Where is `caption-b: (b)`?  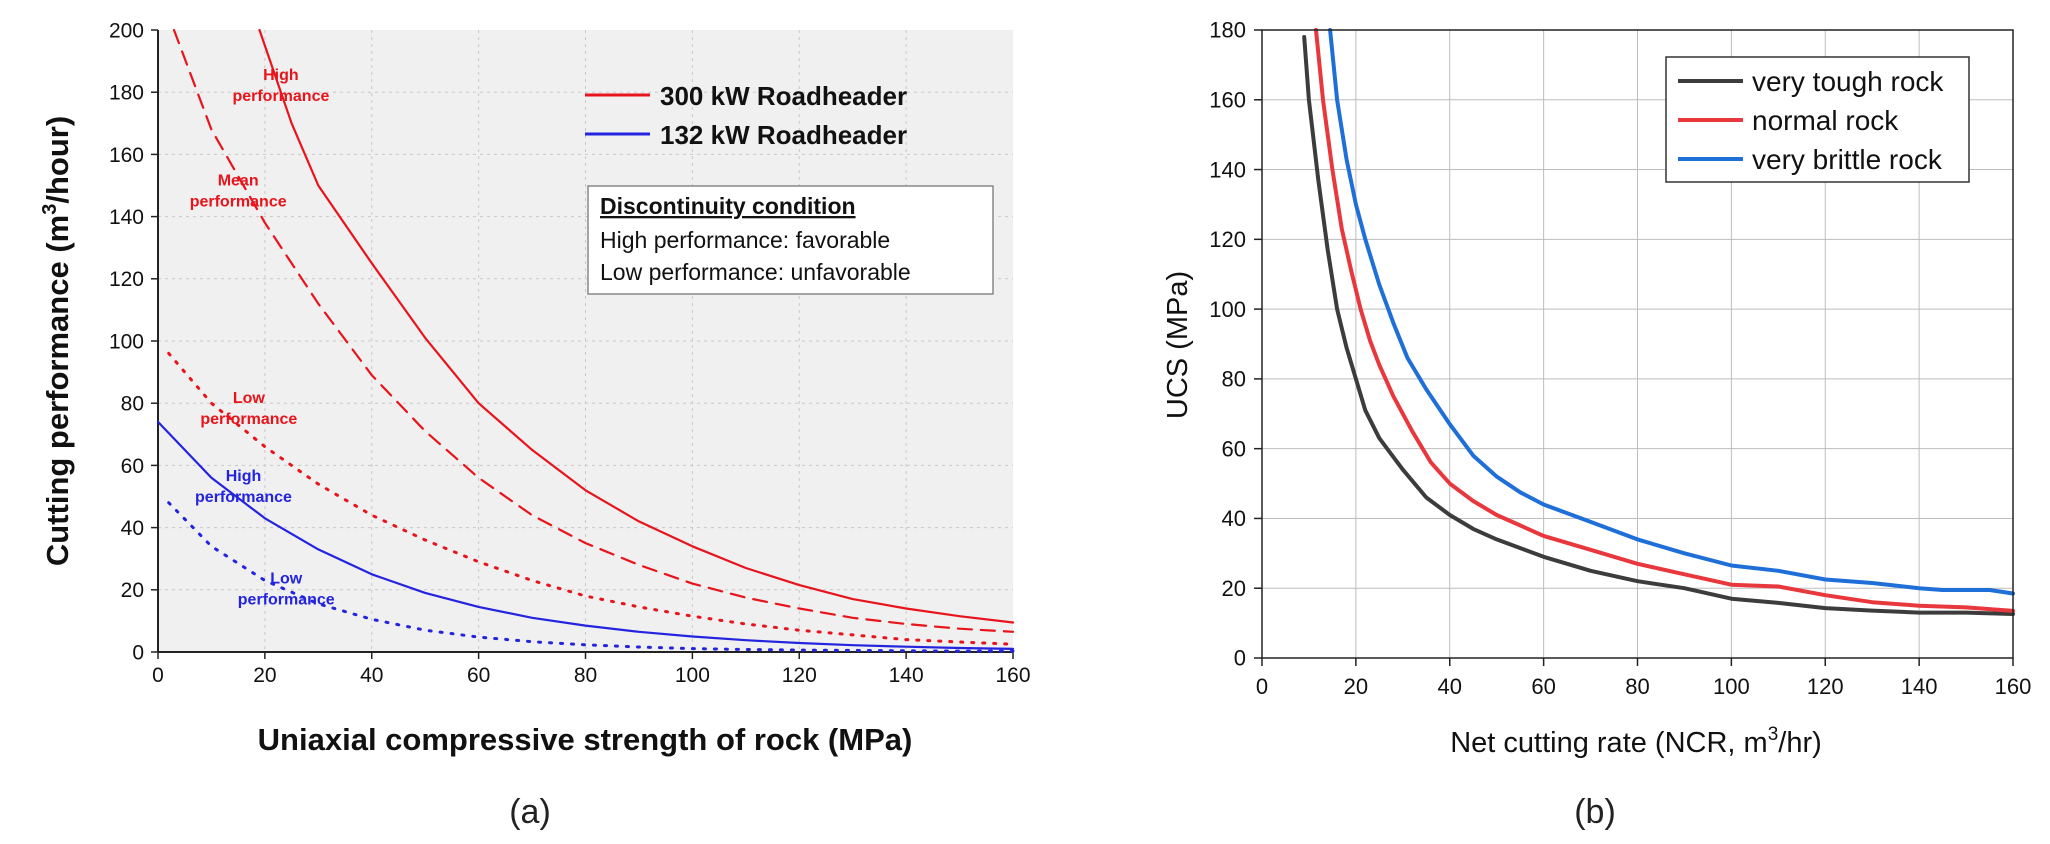 caption-b: (b) is located at coordinates (1595, 812).